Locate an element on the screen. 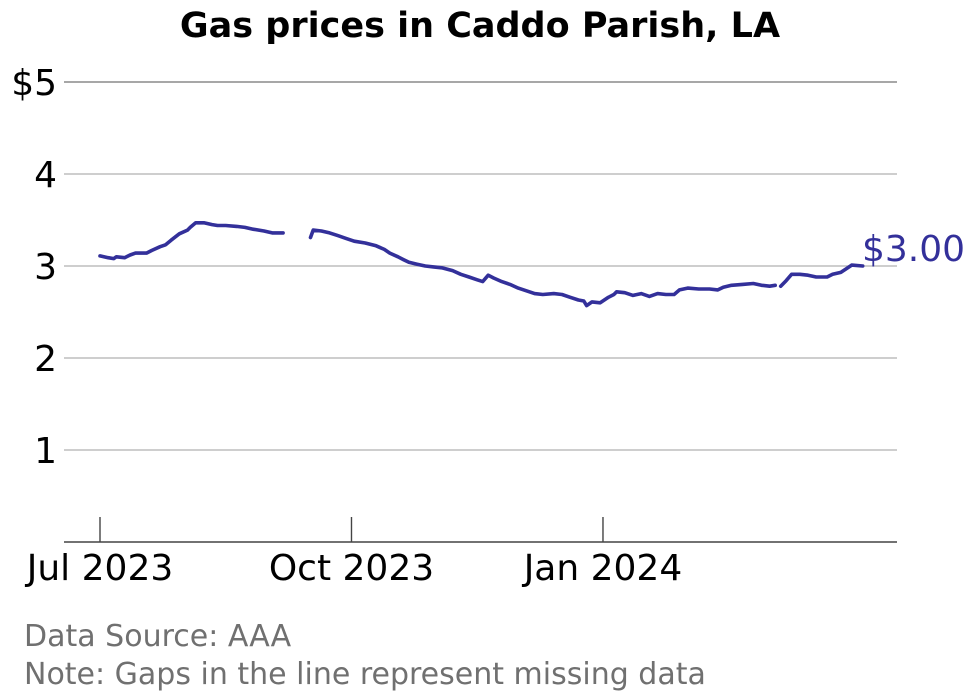  x-tick-label: Jan 2024 is located at coordinates (602, 568).